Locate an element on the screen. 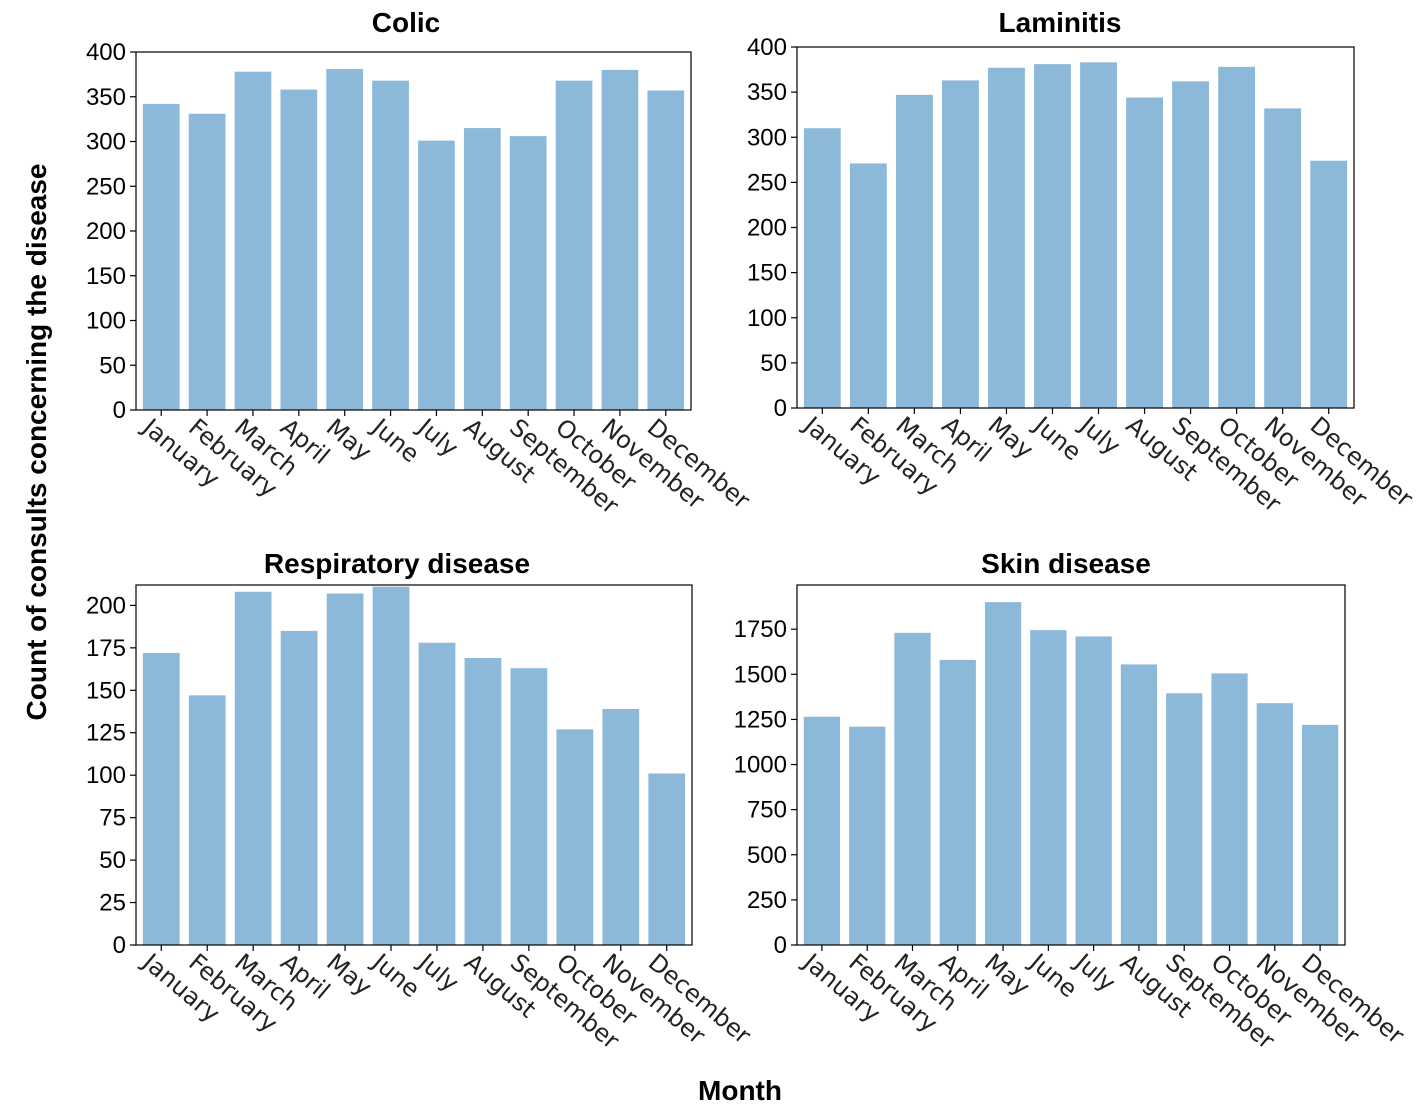  y-tick-label: 500 is located at coordinates (767, 855).